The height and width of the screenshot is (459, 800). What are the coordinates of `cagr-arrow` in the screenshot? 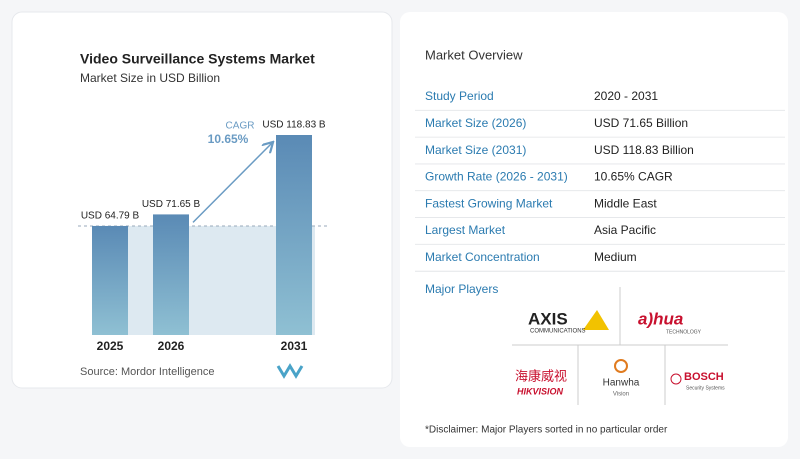 It's located at (232, 183).